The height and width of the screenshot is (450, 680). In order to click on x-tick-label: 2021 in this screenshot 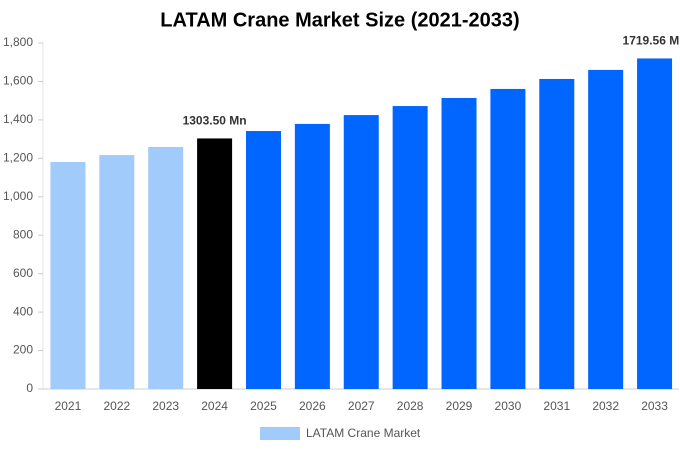, I will do `click(68, 406)`.